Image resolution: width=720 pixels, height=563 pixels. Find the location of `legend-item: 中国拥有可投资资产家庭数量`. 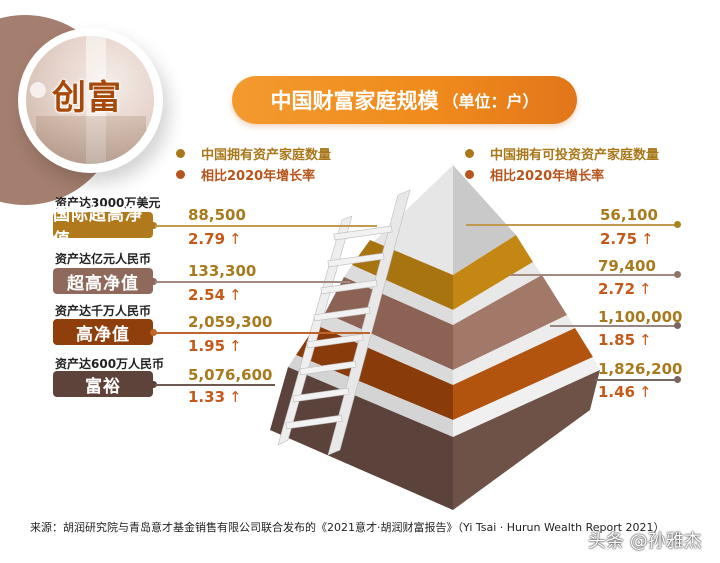

legend-item: 中国拥有可投资资产家庭数量 is located at coordinates (562, 153).